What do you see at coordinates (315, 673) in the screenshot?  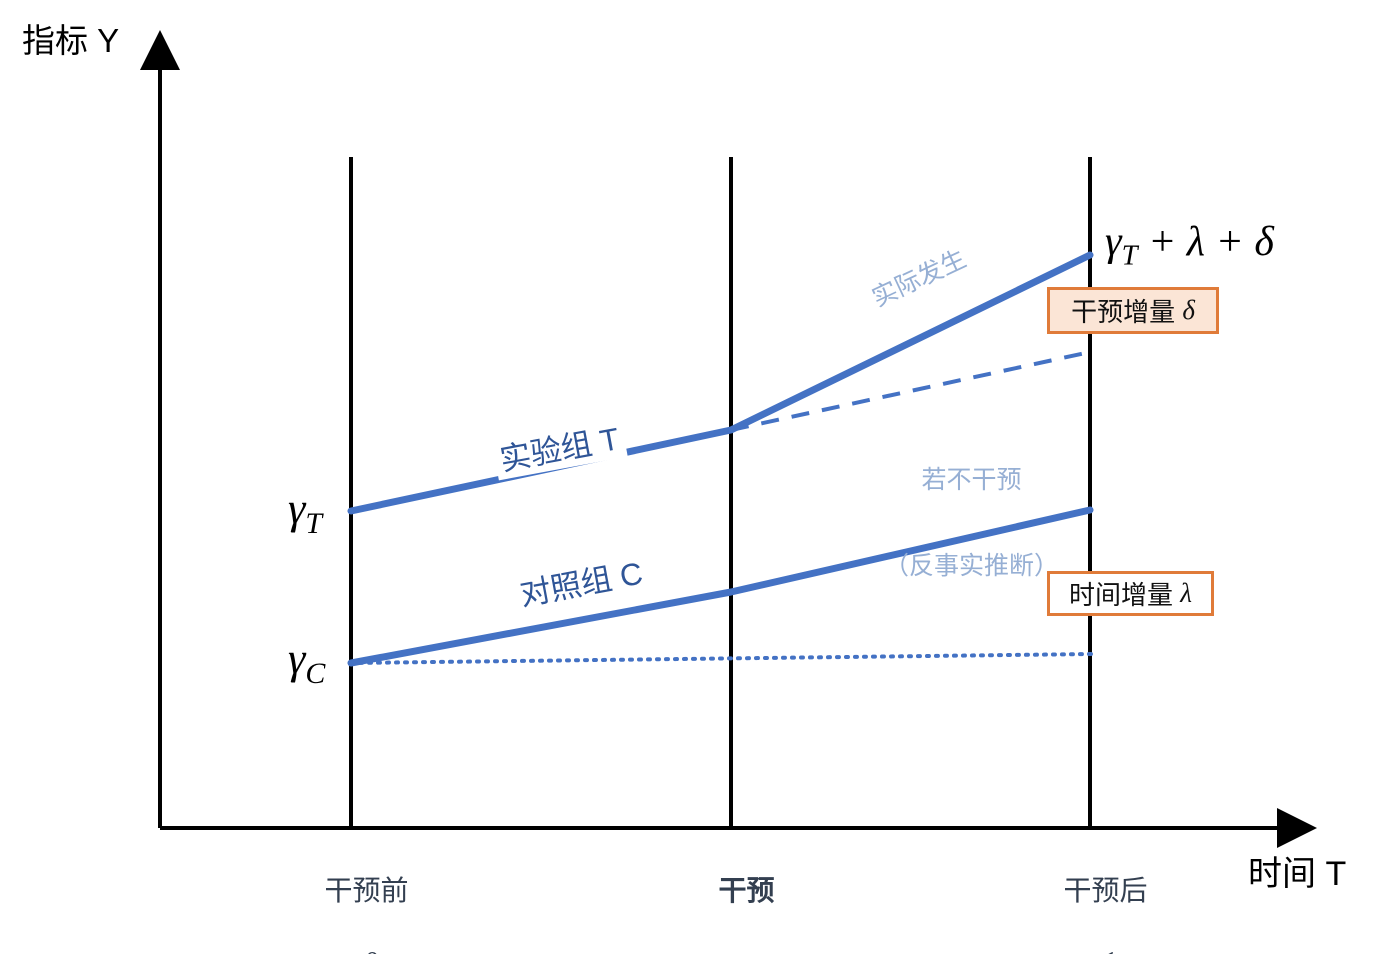 I see `gamma-control-subscript: C` at bounding box center [315, 673].